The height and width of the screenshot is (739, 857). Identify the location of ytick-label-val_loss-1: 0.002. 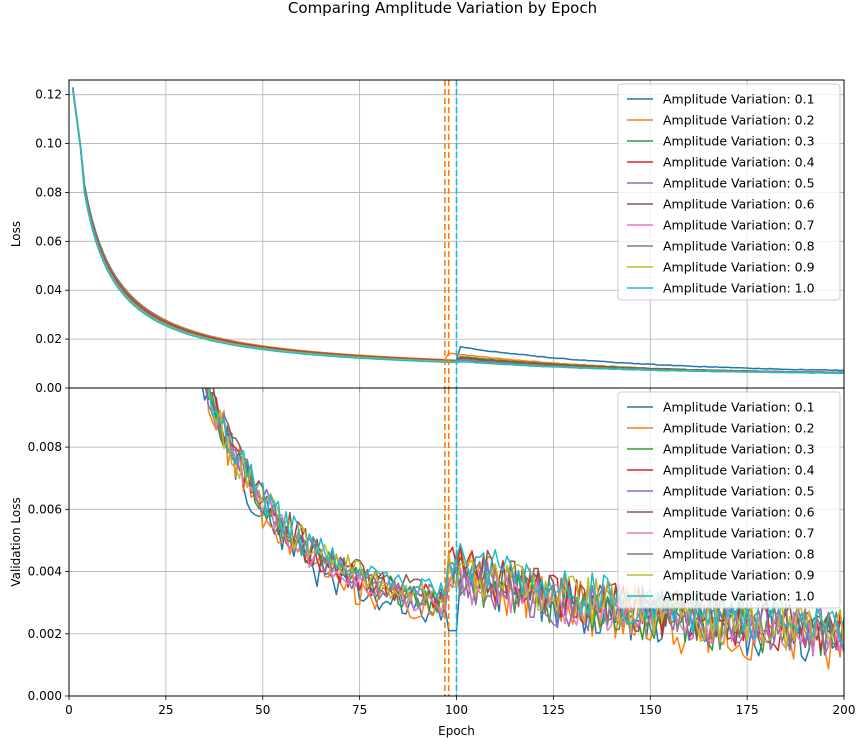
(45, 634).